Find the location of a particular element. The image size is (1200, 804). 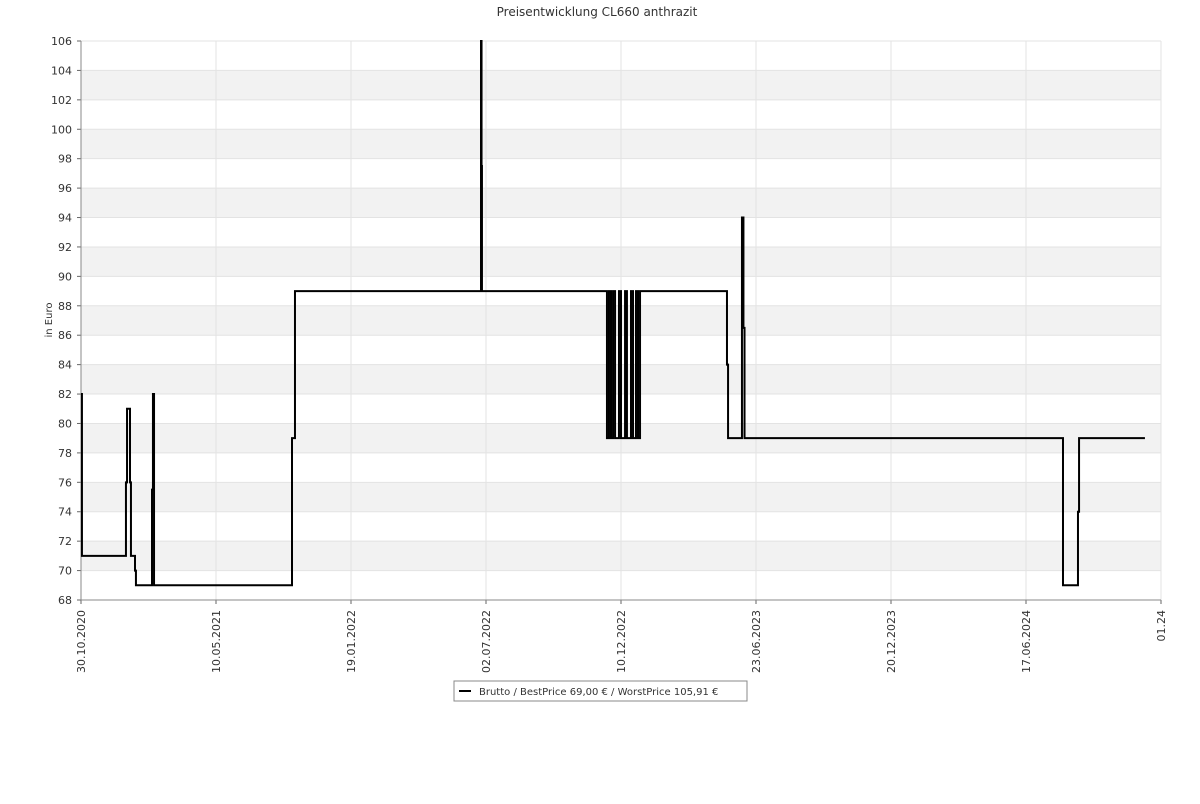

x-tick-label: 20.12.2023 is located at coordinates (891, 641).